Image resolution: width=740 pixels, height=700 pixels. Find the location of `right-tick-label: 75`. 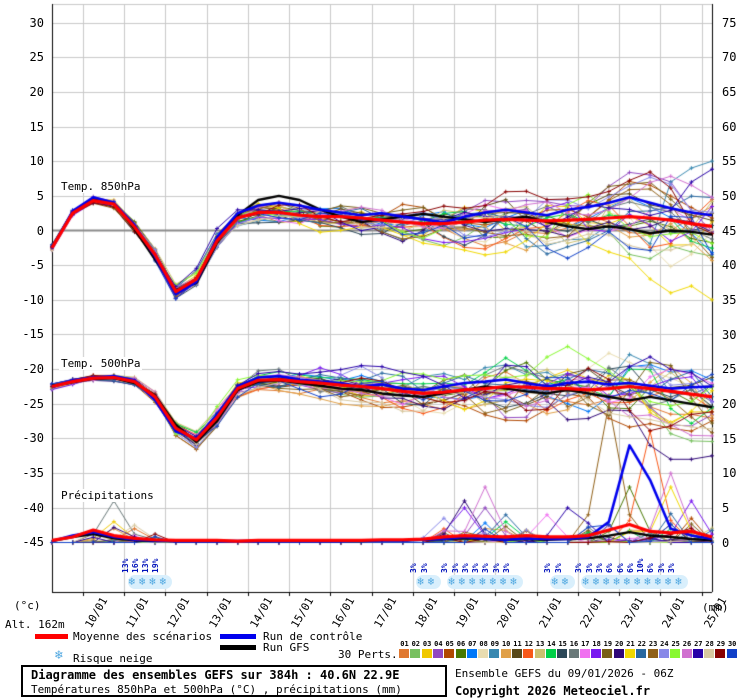

right-tick-label: 75 is located at coordinates (729, 22).